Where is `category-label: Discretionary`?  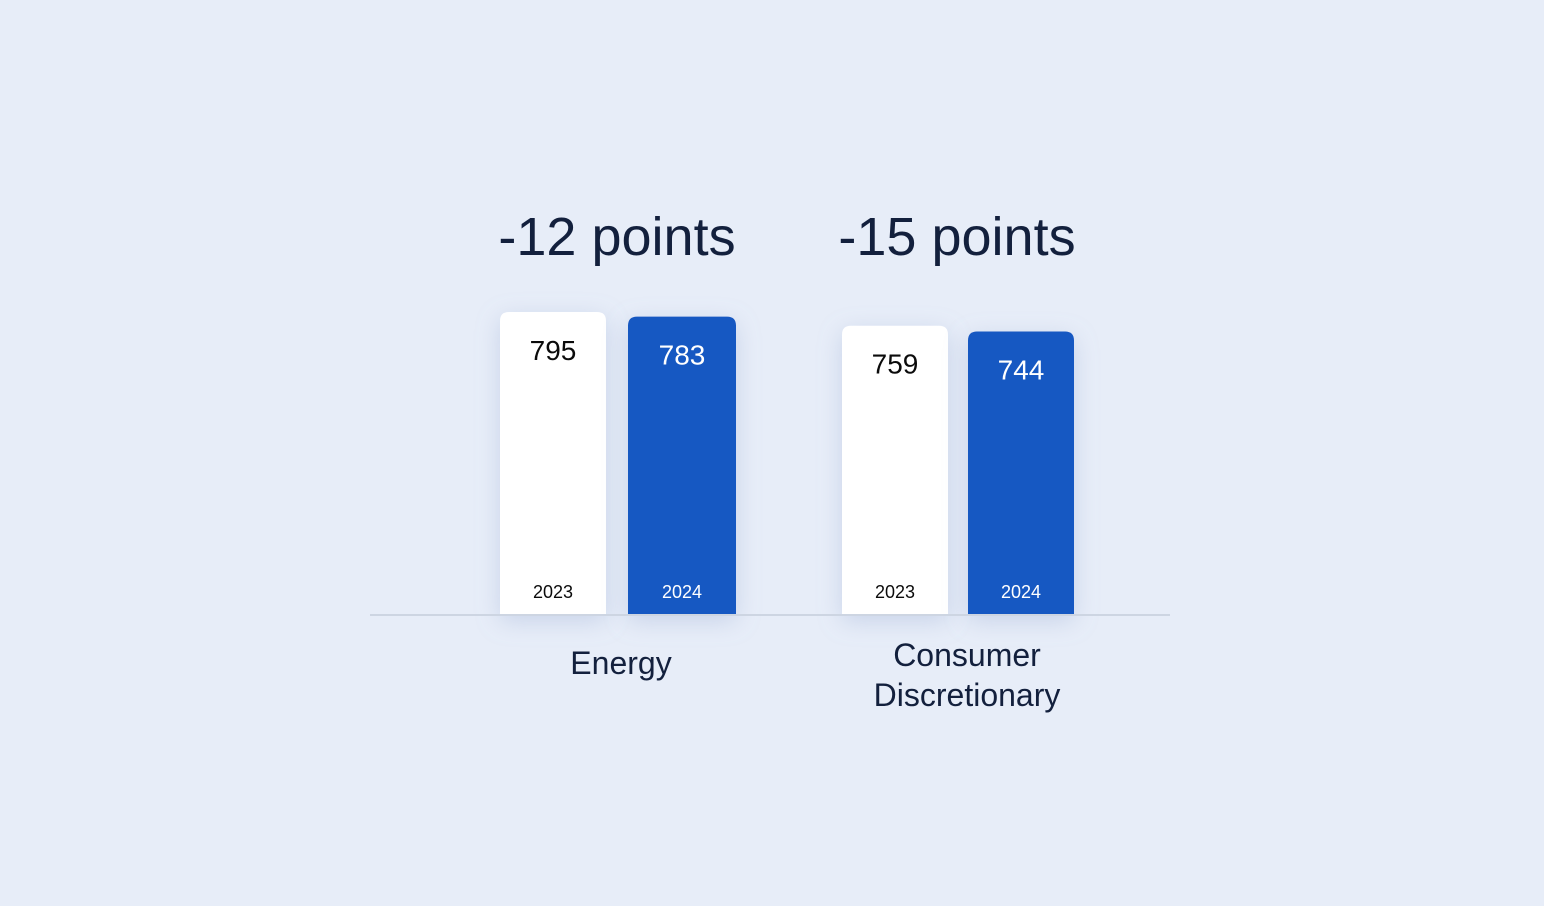
category-label: Discretionary is located at coordinates (967, 695).